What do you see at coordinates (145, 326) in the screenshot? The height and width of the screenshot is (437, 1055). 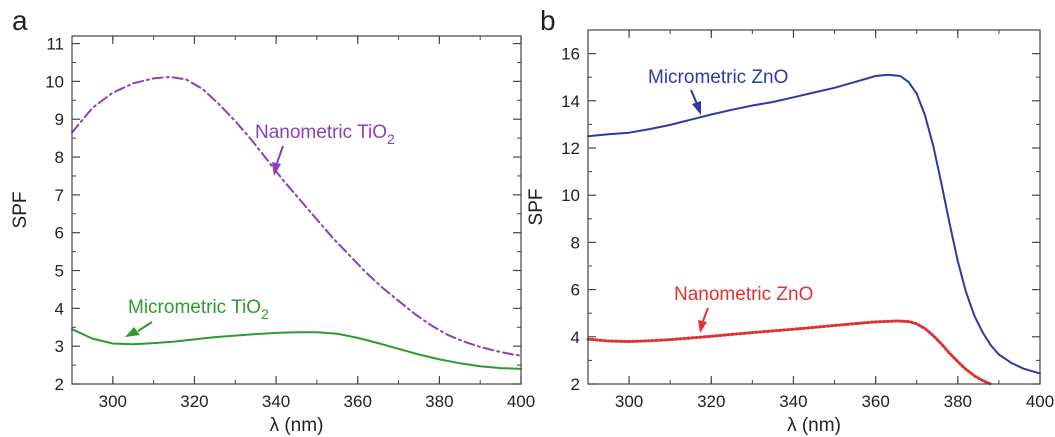 I see `arrow-micrometric-tio2` at bounding box center [145, 326].